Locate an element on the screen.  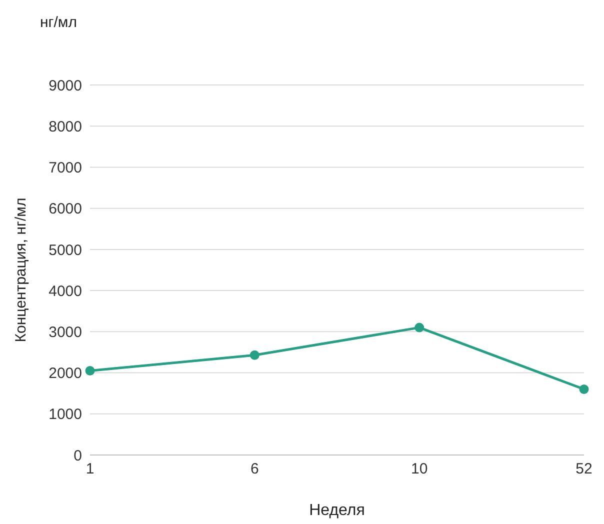
y-tick-label: 5000 is located at coordinates (65, 250).